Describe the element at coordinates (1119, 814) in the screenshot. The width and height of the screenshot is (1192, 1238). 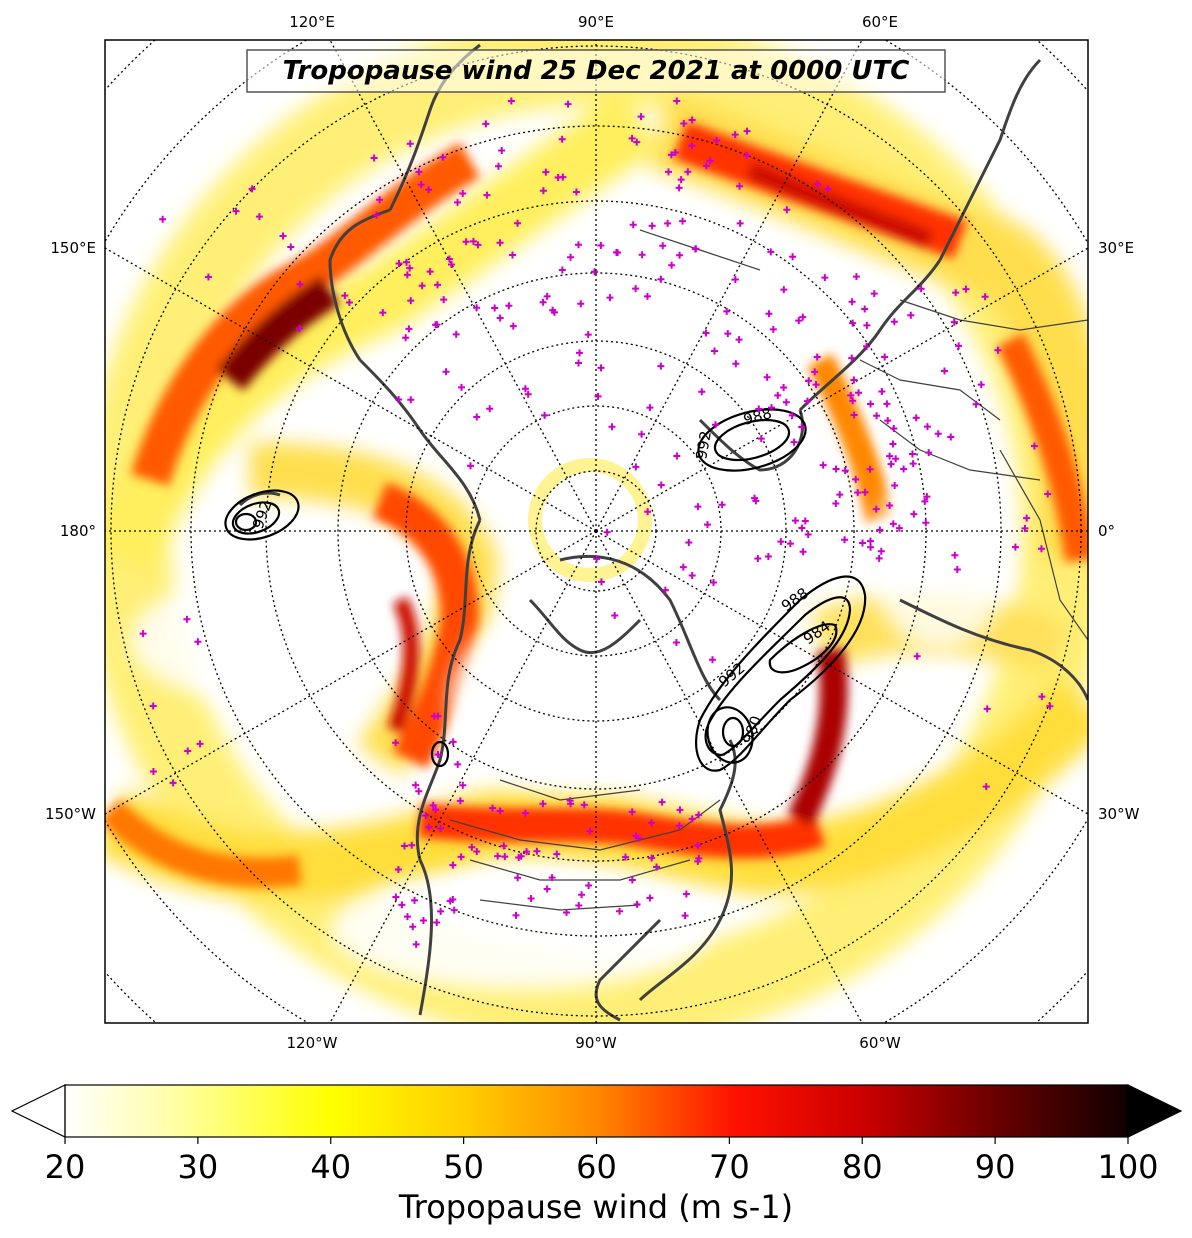
I see `lon-label-right: 30°W` at that location.